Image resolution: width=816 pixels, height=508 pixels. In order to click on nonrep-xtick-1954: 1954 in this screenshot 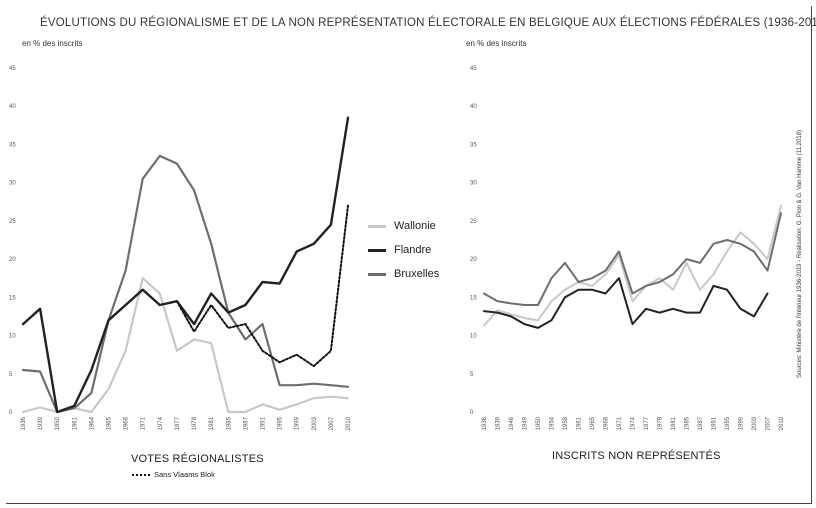, I will do `click(553, 423)`.